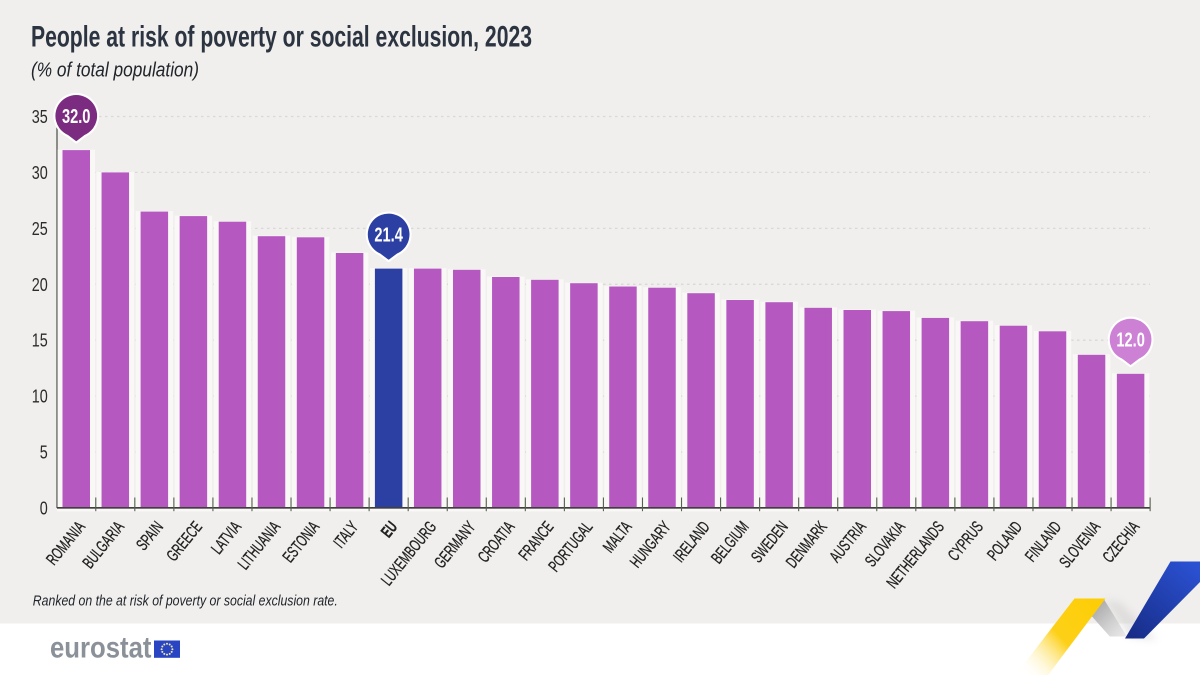  What do you see at coordinates (1130, 341) in the screenshot?
I see `svg-text: 12.0` at bounding box center [1130, 341].